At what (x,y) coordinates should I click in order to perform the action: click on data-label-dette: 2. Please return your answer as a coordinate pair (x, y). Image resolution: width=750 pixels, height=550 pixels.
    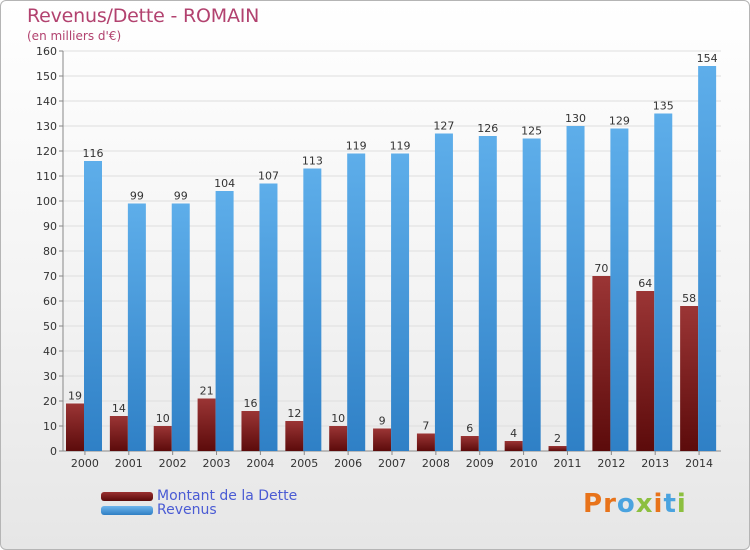
    Looking at the image, I should click on (557, 438).